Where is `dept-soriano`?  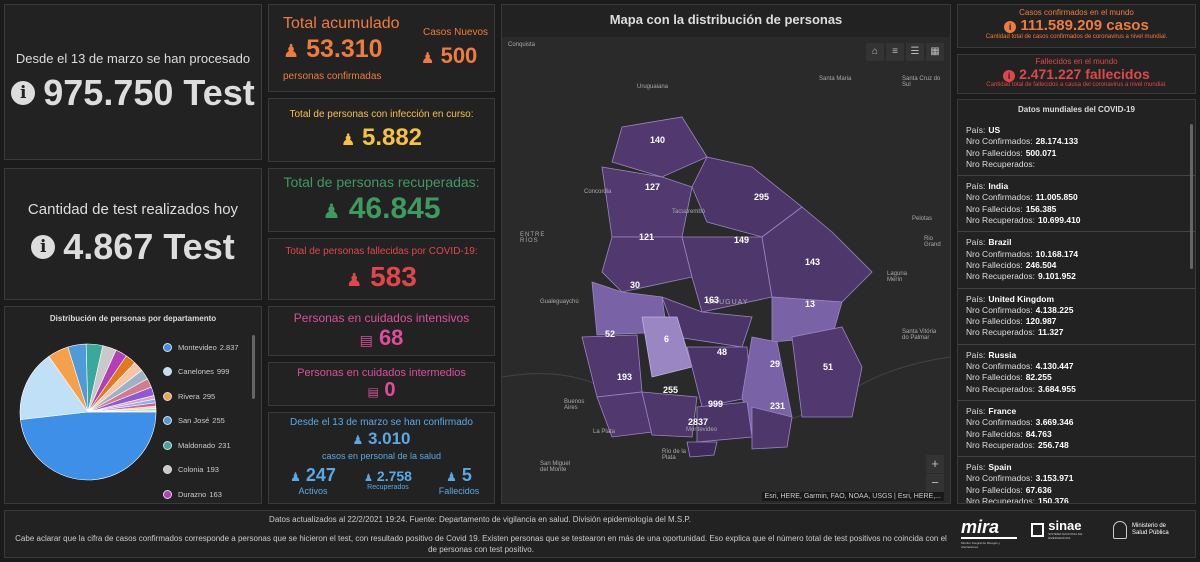
dept-soriano is located at coordinates (612, 366).